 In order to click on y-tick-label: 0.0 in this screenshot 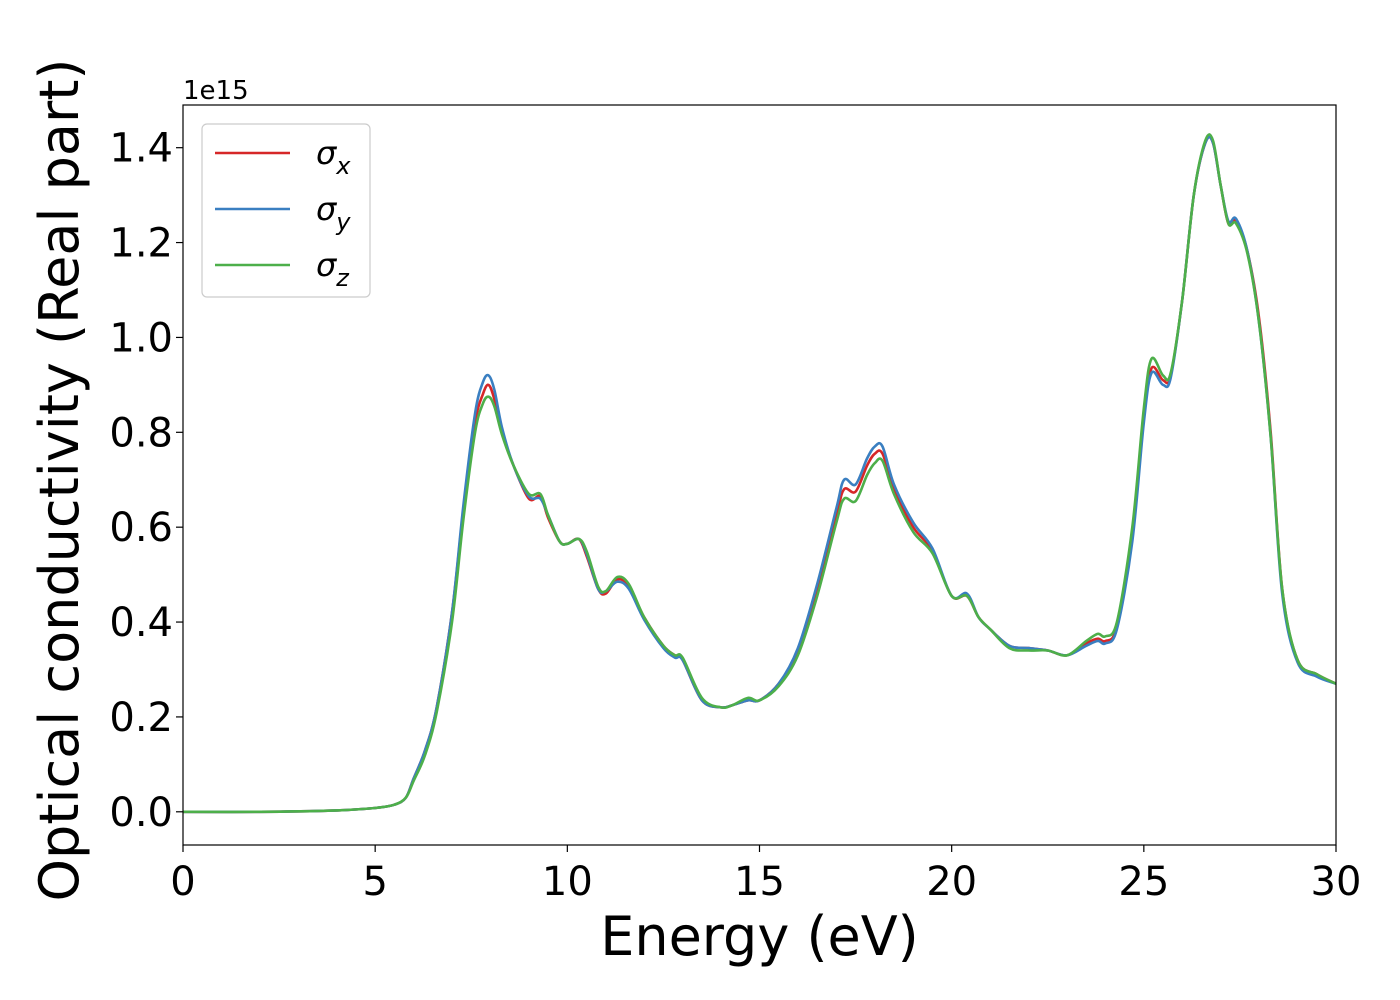, I will do `click(141, 813)`.